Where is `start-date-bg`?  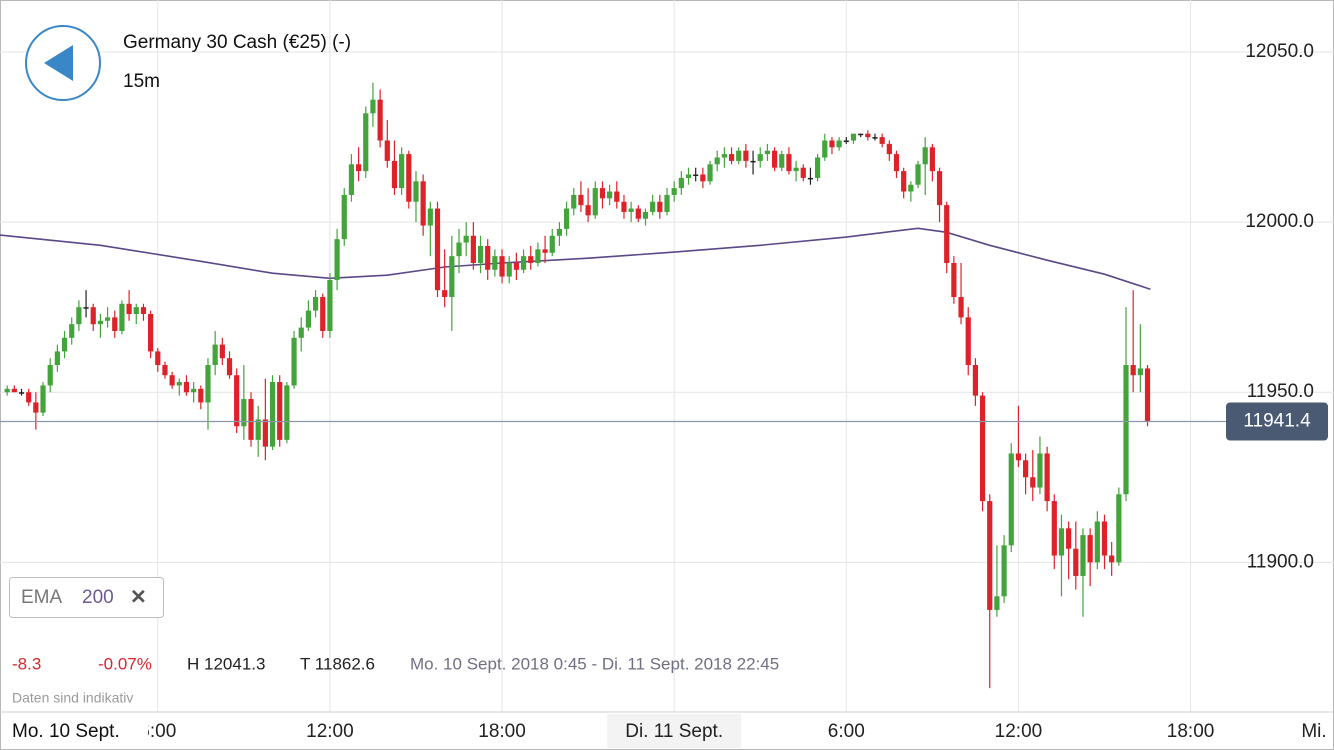
start-date-bg is located at coordinates (74, 731).